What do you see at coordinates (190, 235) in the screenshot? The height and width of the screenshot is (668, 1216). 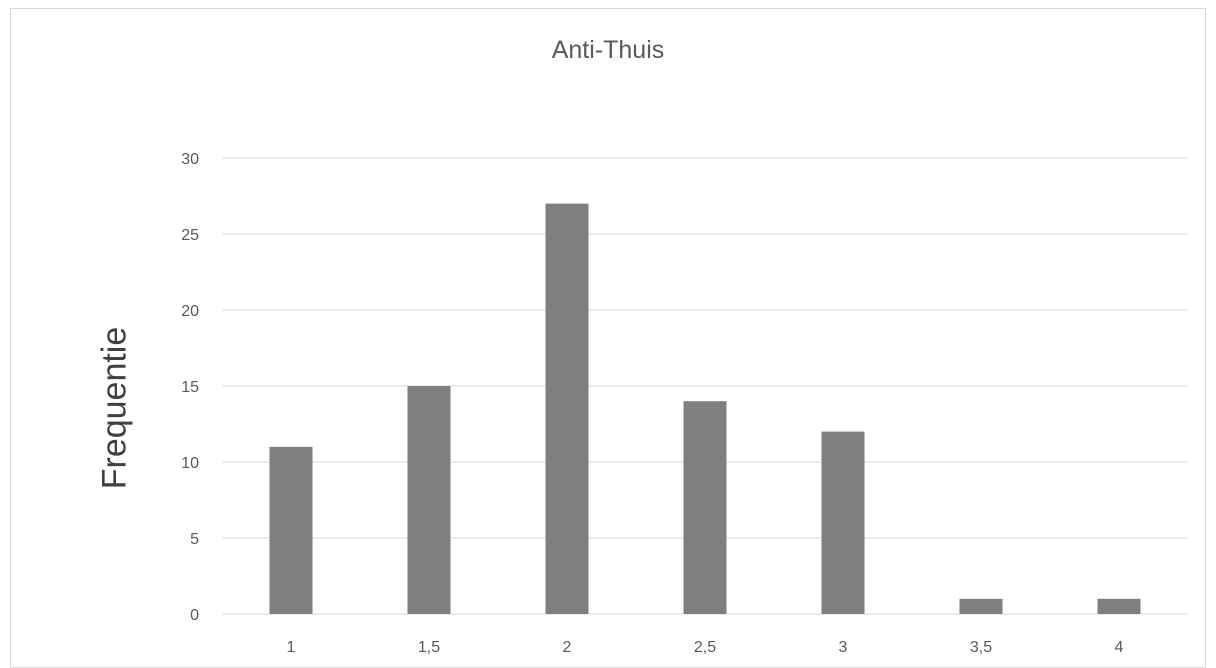 I see `y-tick-label: 25` at bounding box center [190, 235].